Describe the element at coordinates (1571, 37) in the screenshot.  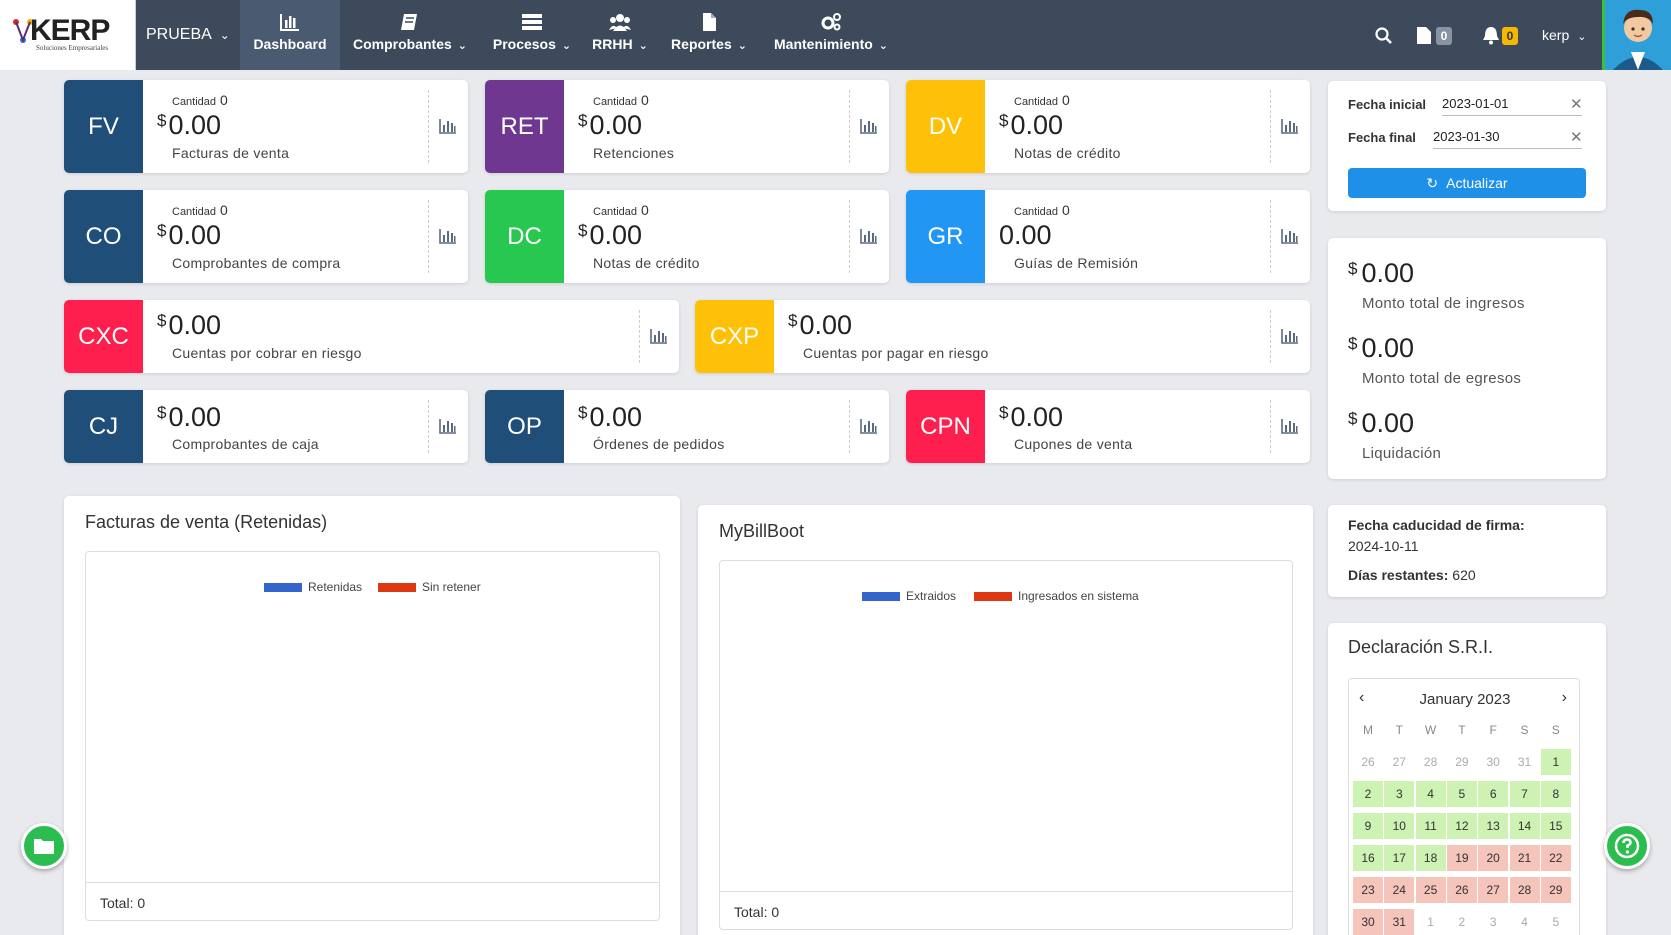
I see `user-menu: kerp ⌄` at that location.